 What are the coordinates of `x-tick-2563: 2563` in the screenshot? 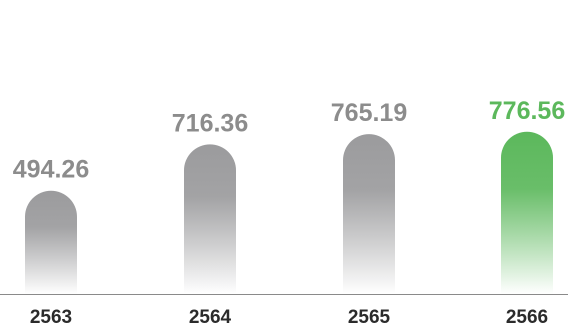 It's located at (51, 317).